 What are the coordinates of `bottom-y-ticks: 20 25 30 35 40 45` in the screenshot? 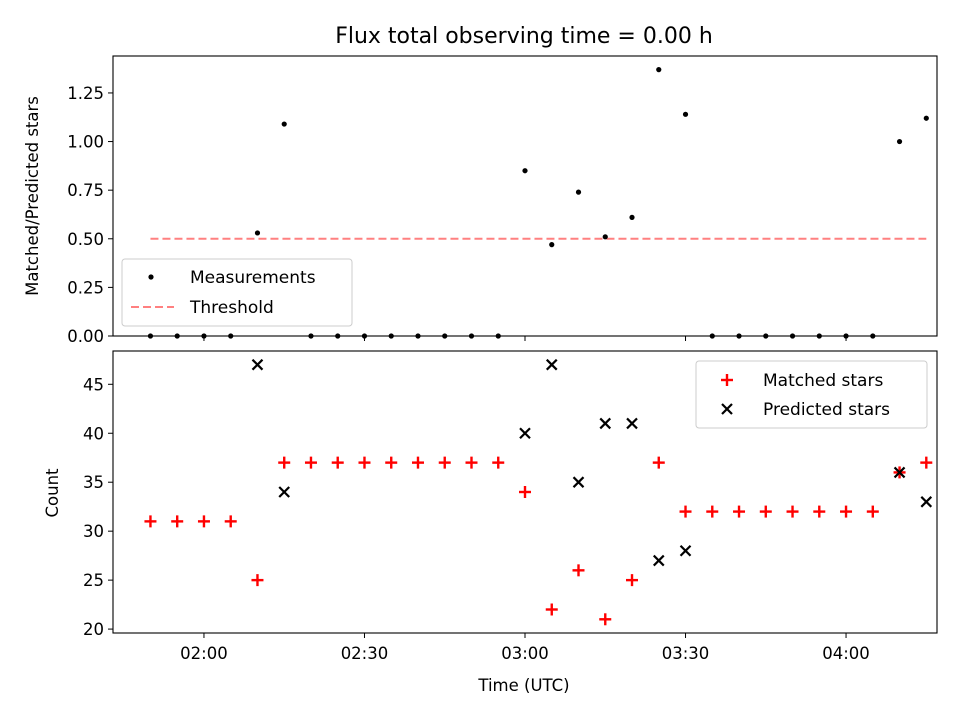 It's located at (98, 507).